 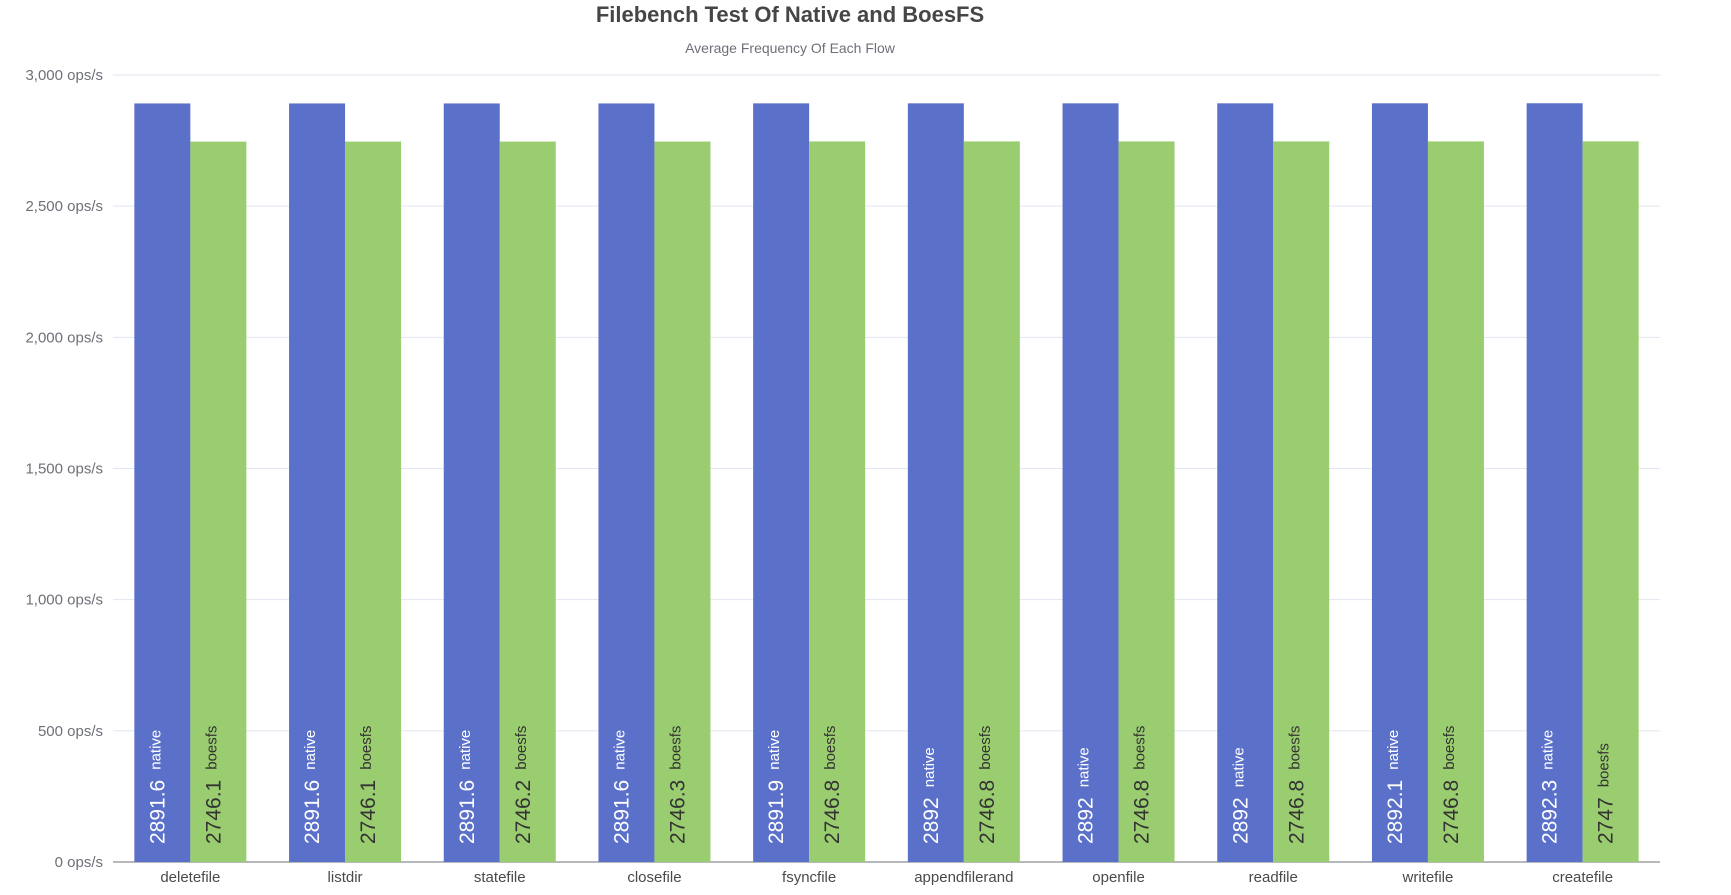 What do you see at coordinates (345, 877) in the screenshot?
I see `x-tick-label: listdir` at bounding box center [345, 877].